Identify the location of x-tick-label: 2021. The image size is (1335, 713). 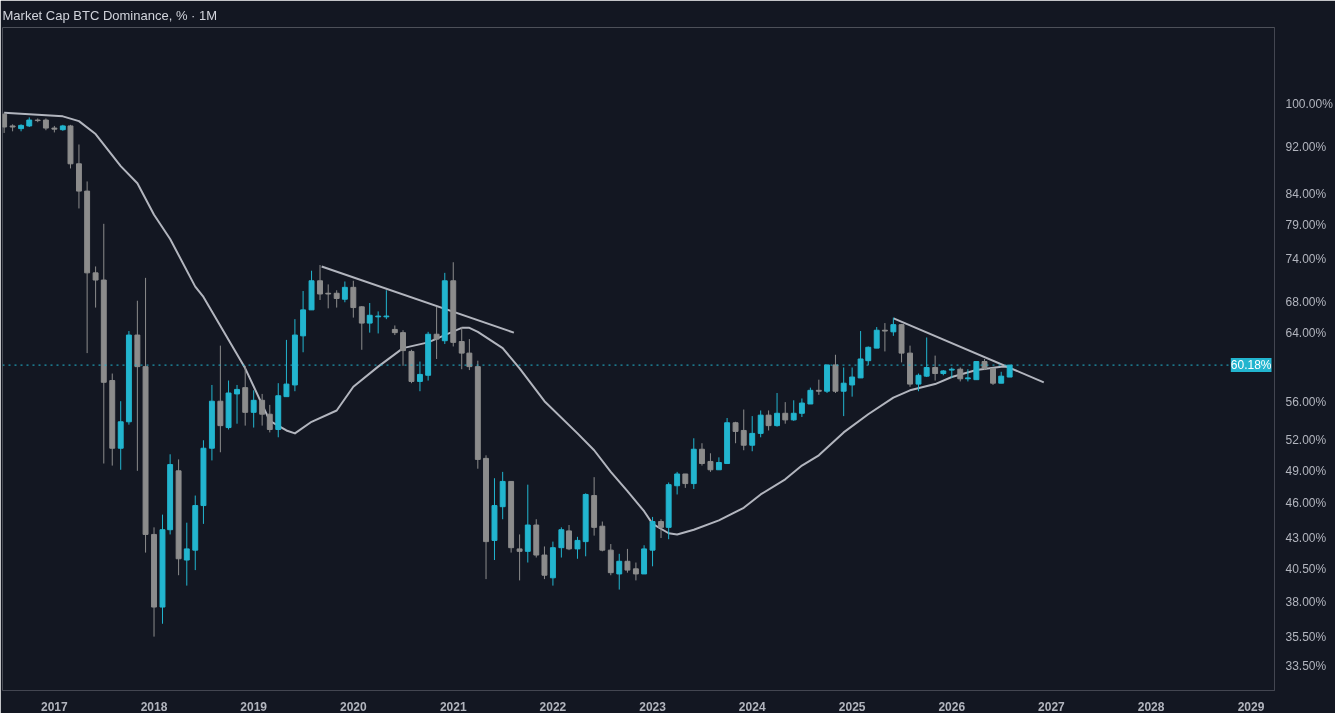
(453, 706).